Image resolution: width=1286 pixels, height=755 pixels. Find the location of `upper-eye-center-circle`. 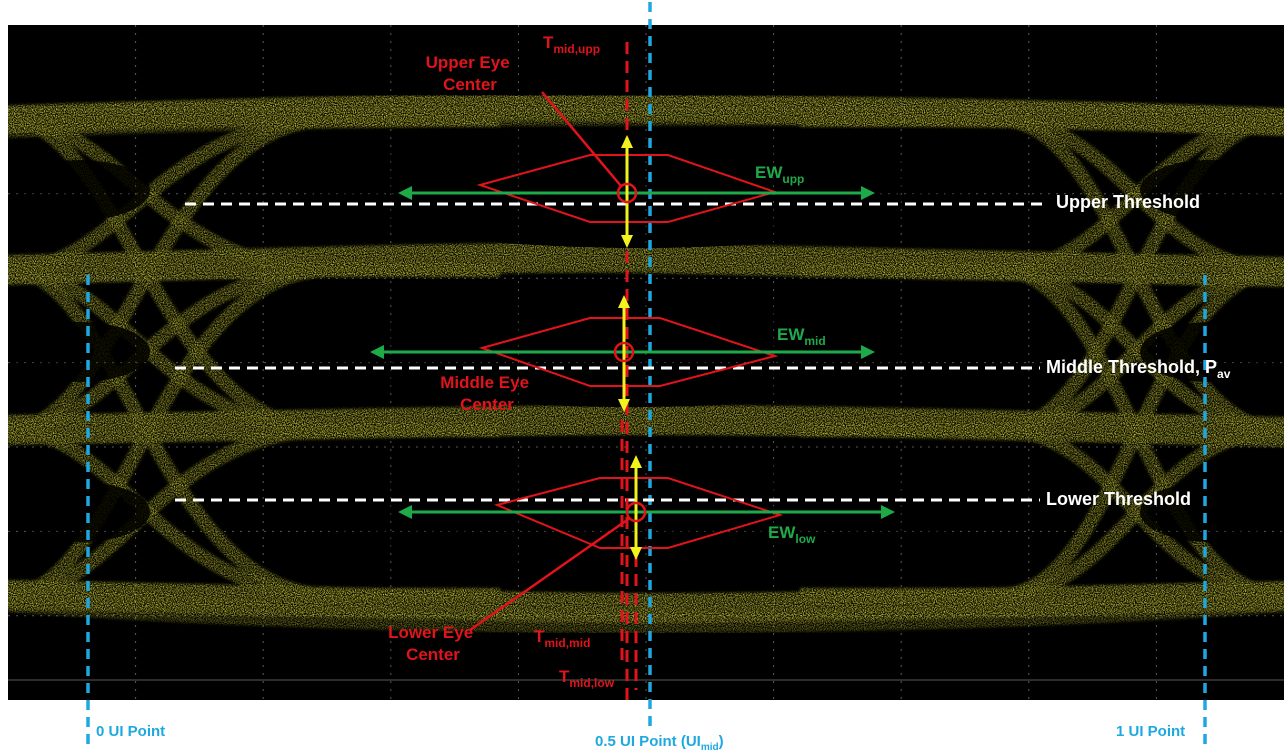

upper-eye-center-circle is located at coordinates (627, 193).